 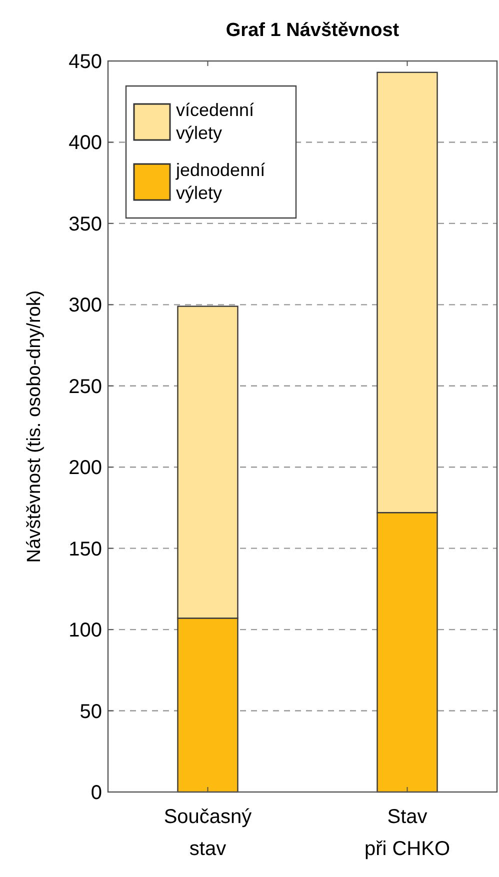 I want to click on y-tick-label: 400, so click(x=85, y=143).